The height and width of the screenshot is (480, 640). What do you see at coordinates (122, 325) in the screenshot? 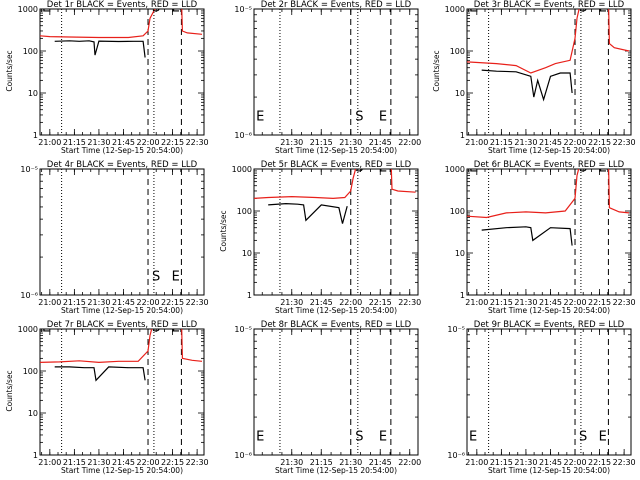
I see `chart-title: Det 7r BLACK = Events, RED = LLD` at bounding box center [122, 325].